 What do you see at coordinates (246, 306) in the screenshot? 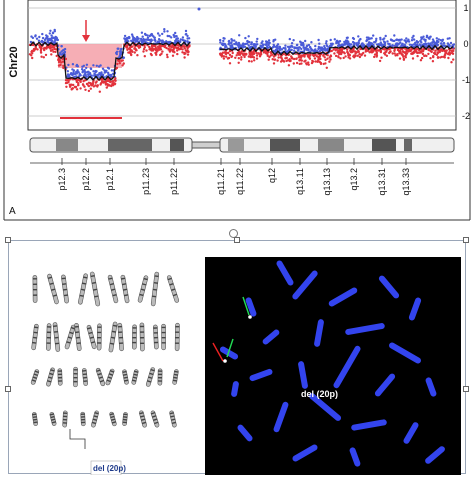
I see `green-arrow-icon` at bounding box center [246, 306].